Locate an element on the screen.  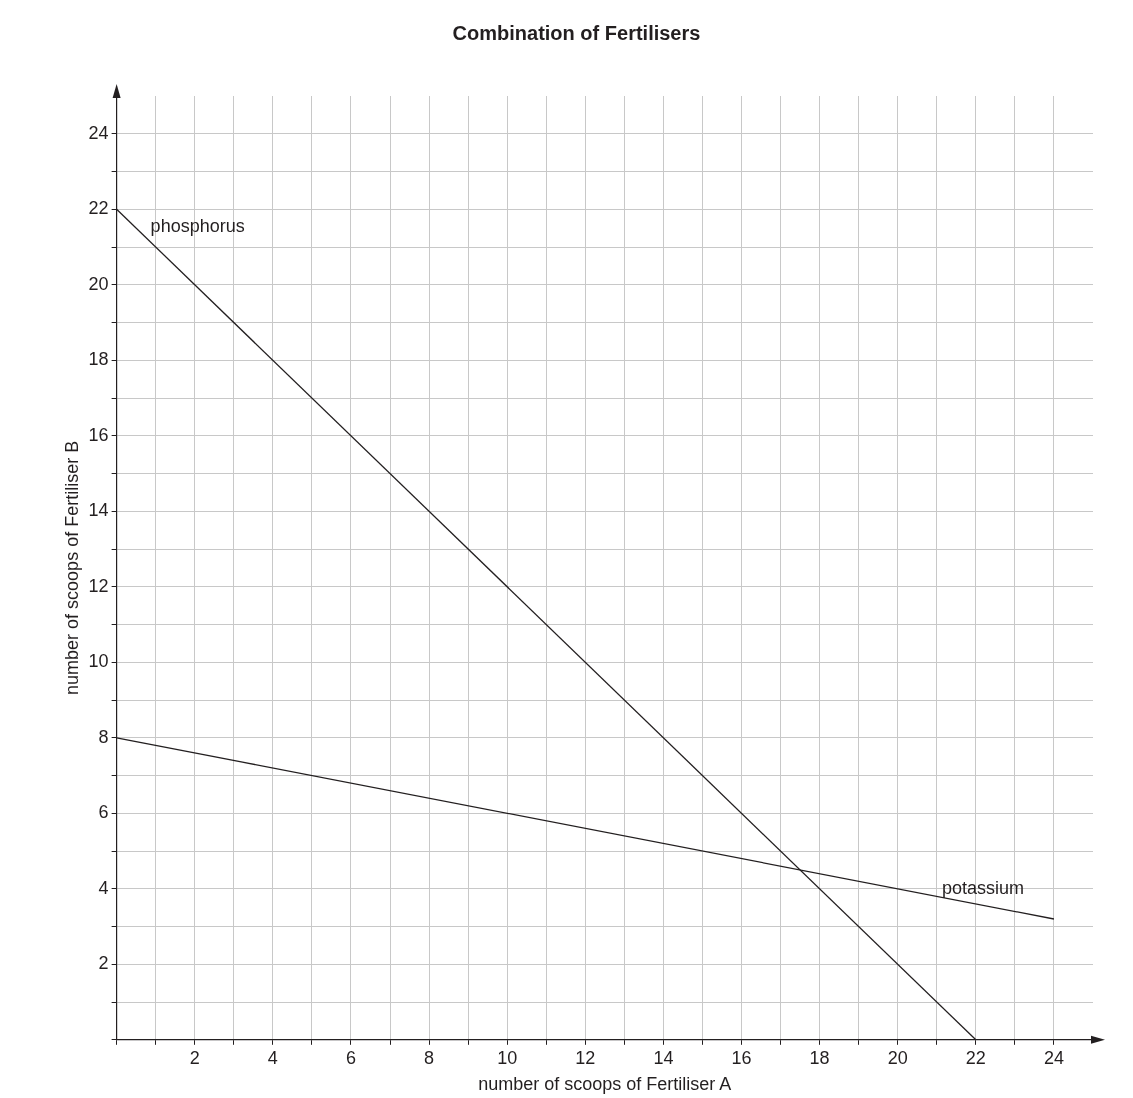
chart-title: Combination of Fertilisers is located at coordinates (576, 32).